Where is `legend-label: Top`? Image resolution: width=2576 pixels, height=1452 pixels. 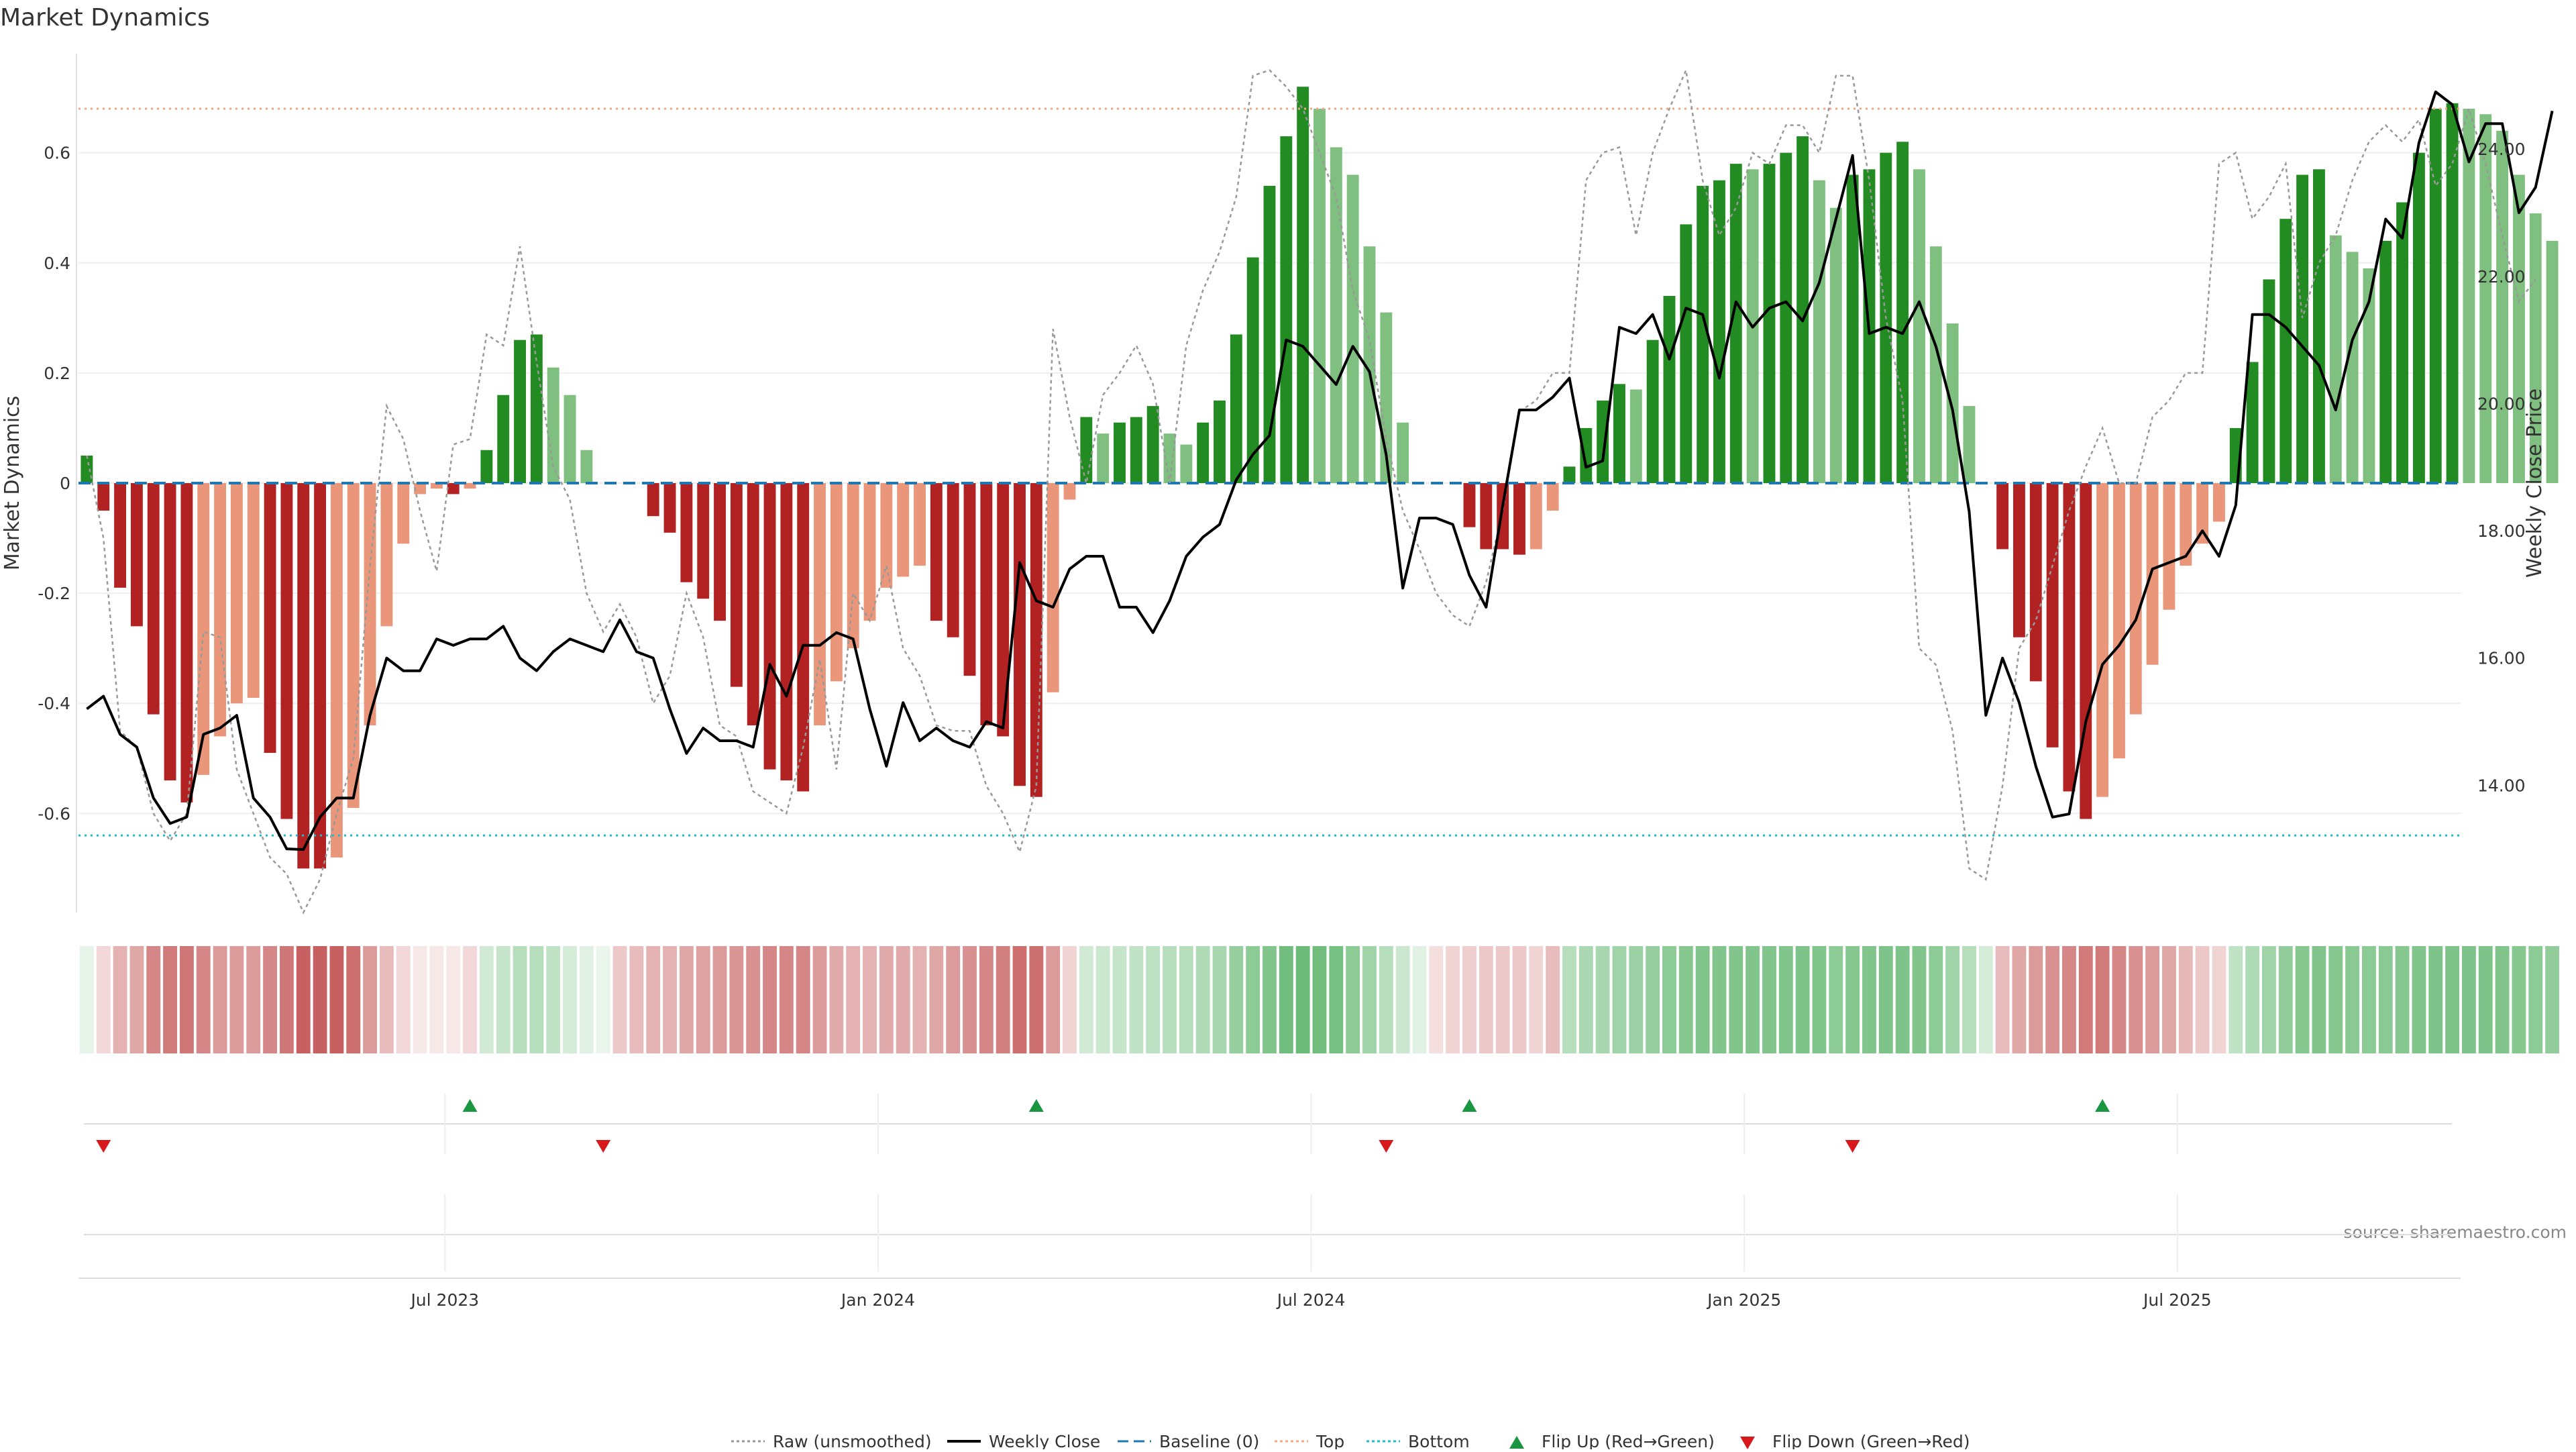 legend-label: Top is located at coordinates (1330, 1440).